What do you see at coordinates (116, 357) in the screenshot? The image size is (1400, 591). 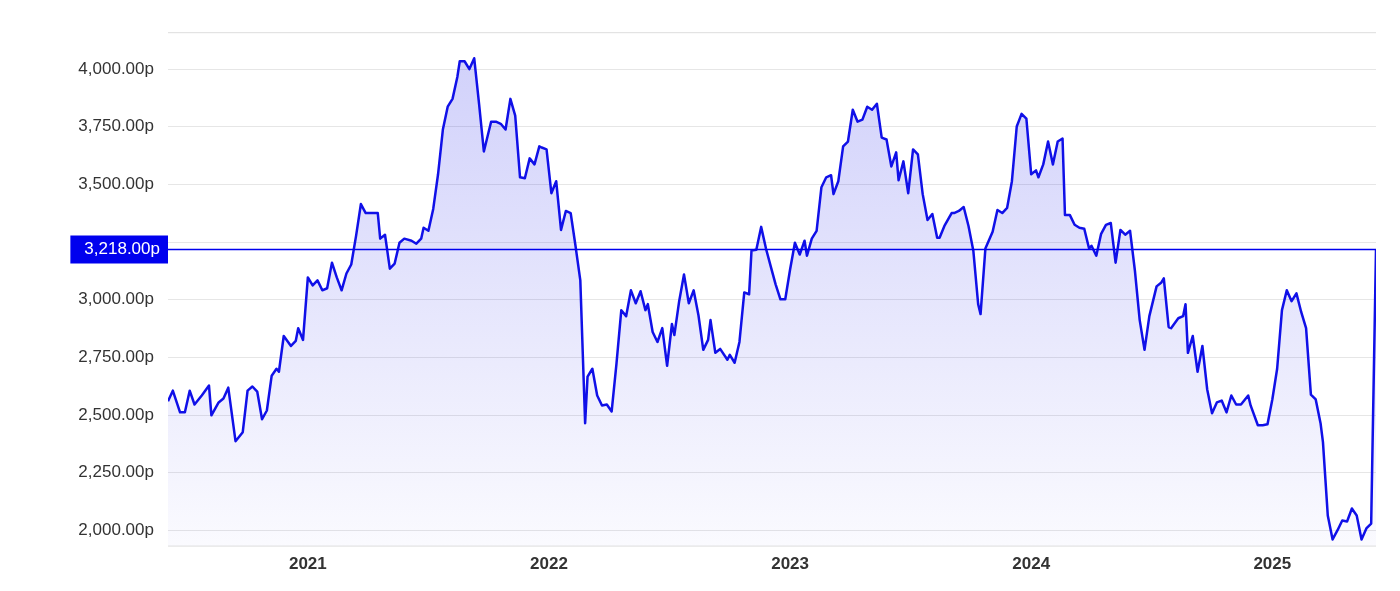 I see `y-tick-label: 2,750.00p` at bounding box center [116, 357].